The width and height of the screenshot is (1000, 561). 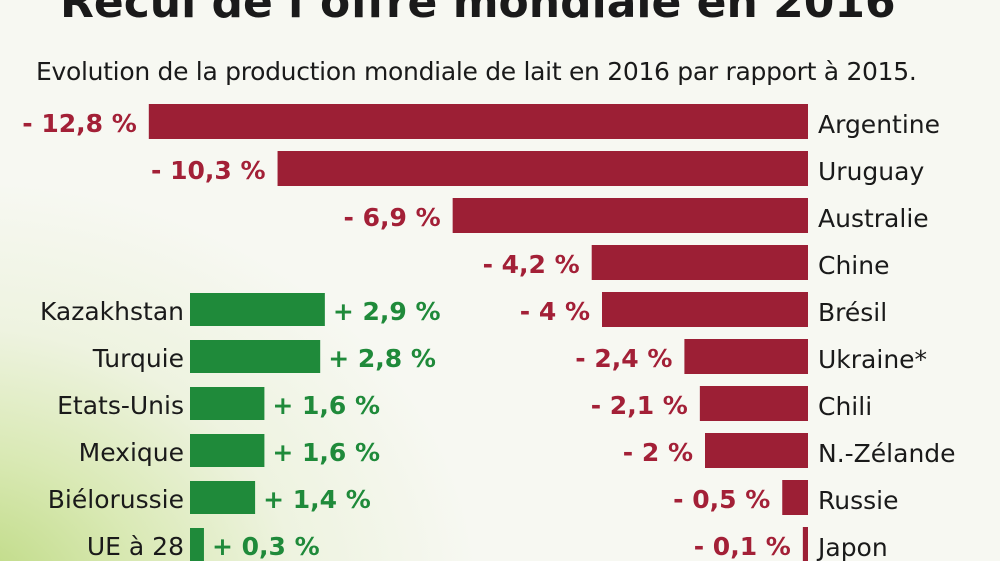 What do you see at coordinates (871, 171) in the screenshot?
I see `category-label-uruguay: Uruguay` at bounding box center [871, 171].